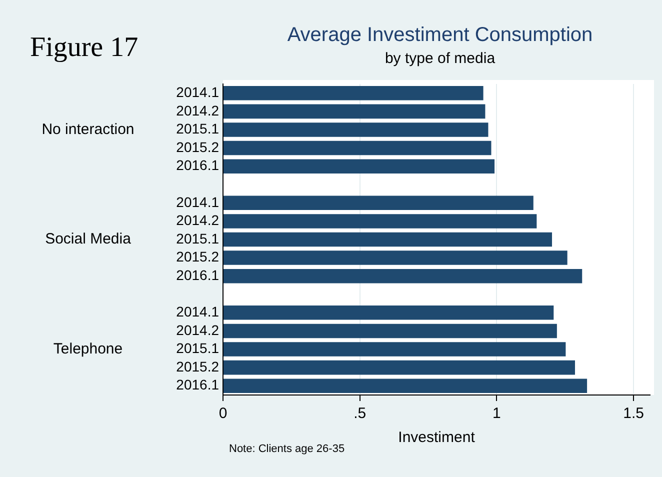 The width and height of the screenshot is (662, 477). Describe the element at coordinates (633, 413) in the screenshot. I see `x-tick-label: 1.5` at that location.